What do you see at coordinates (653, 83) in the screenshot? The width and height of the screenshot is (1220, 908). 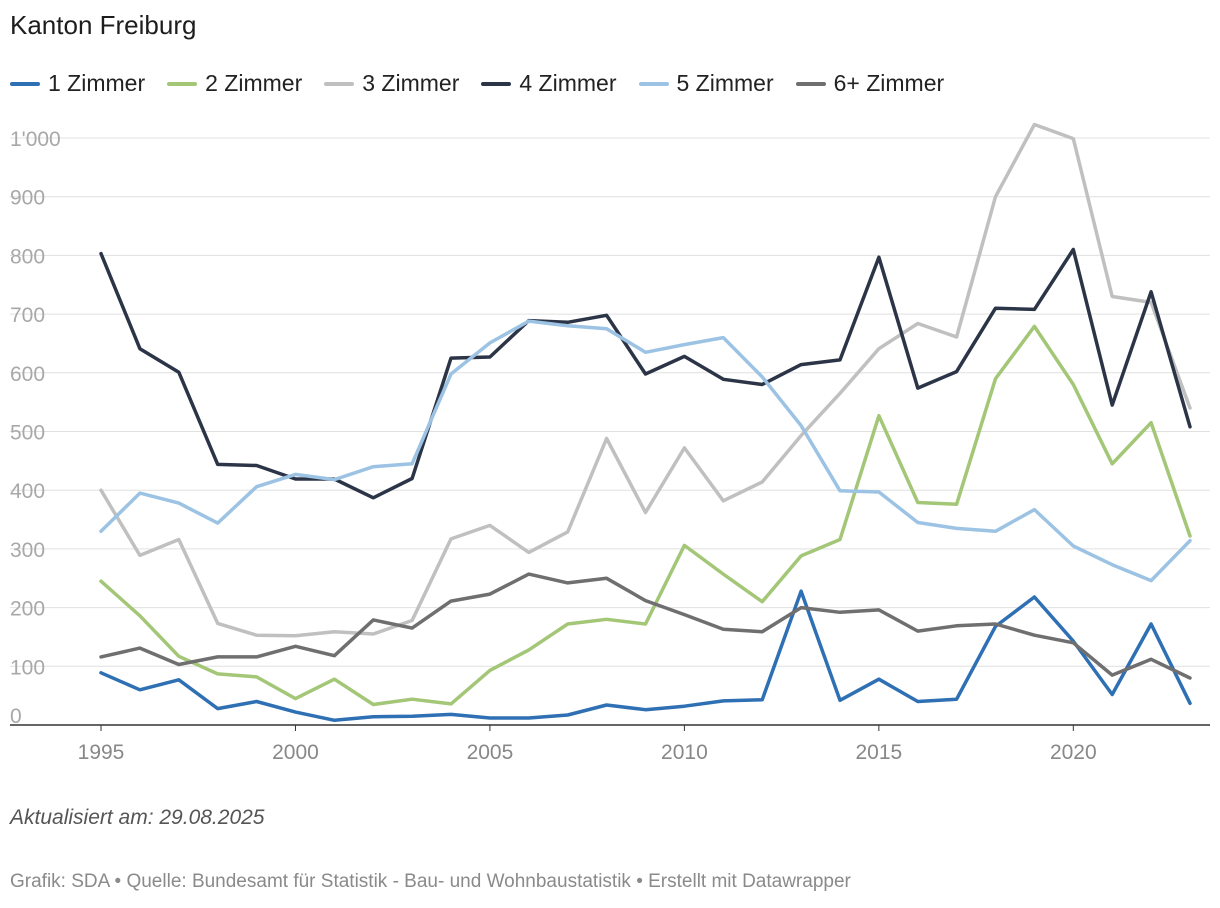 I see `legend-swatch-5-zimmer` at bounding box center [653, 83].